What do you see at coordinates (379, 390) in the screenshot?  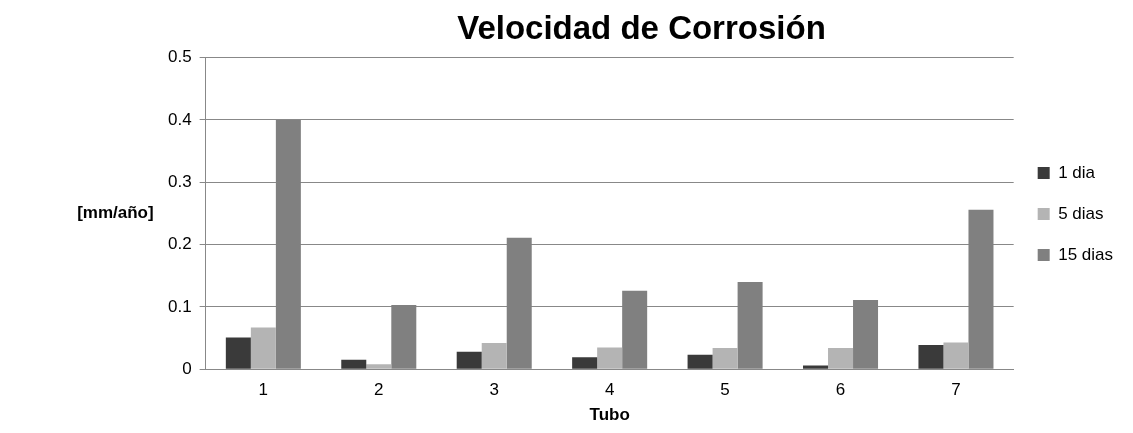 I see `x-tick-label: 2` at bounding box center [379, 390].